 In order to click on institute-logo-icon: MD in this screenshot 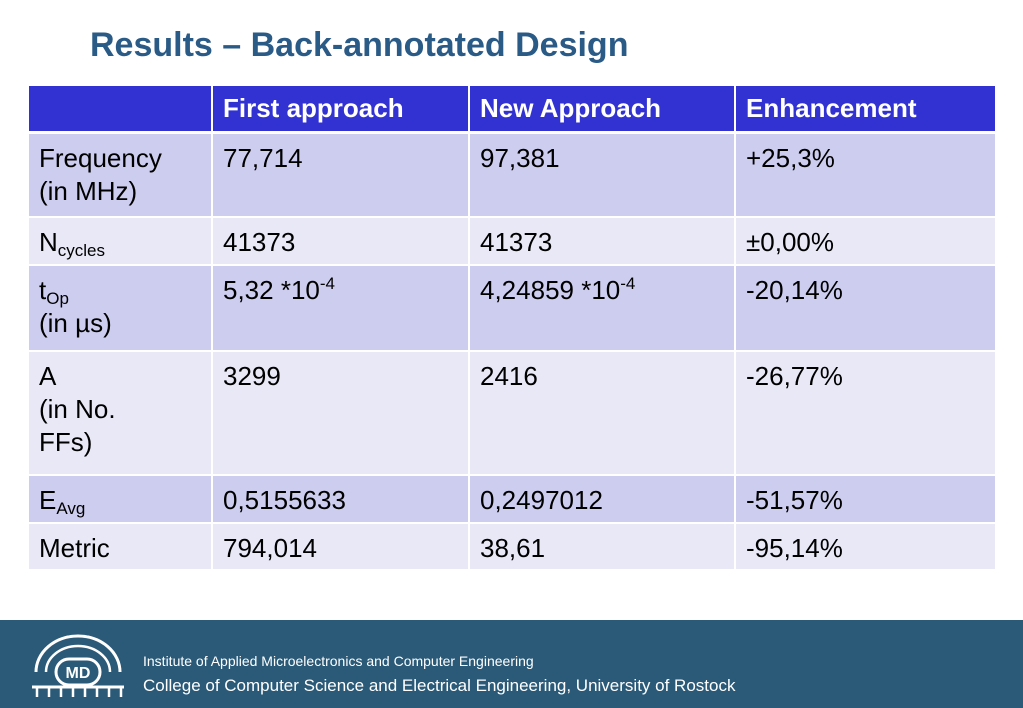, I will do `click(78, 665)`.